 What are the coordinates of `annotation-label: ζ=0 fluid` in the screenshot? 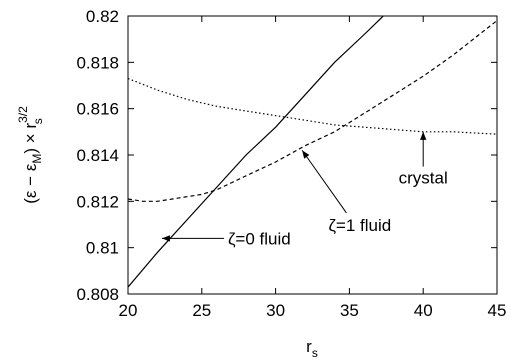 It's located at (259, 238).